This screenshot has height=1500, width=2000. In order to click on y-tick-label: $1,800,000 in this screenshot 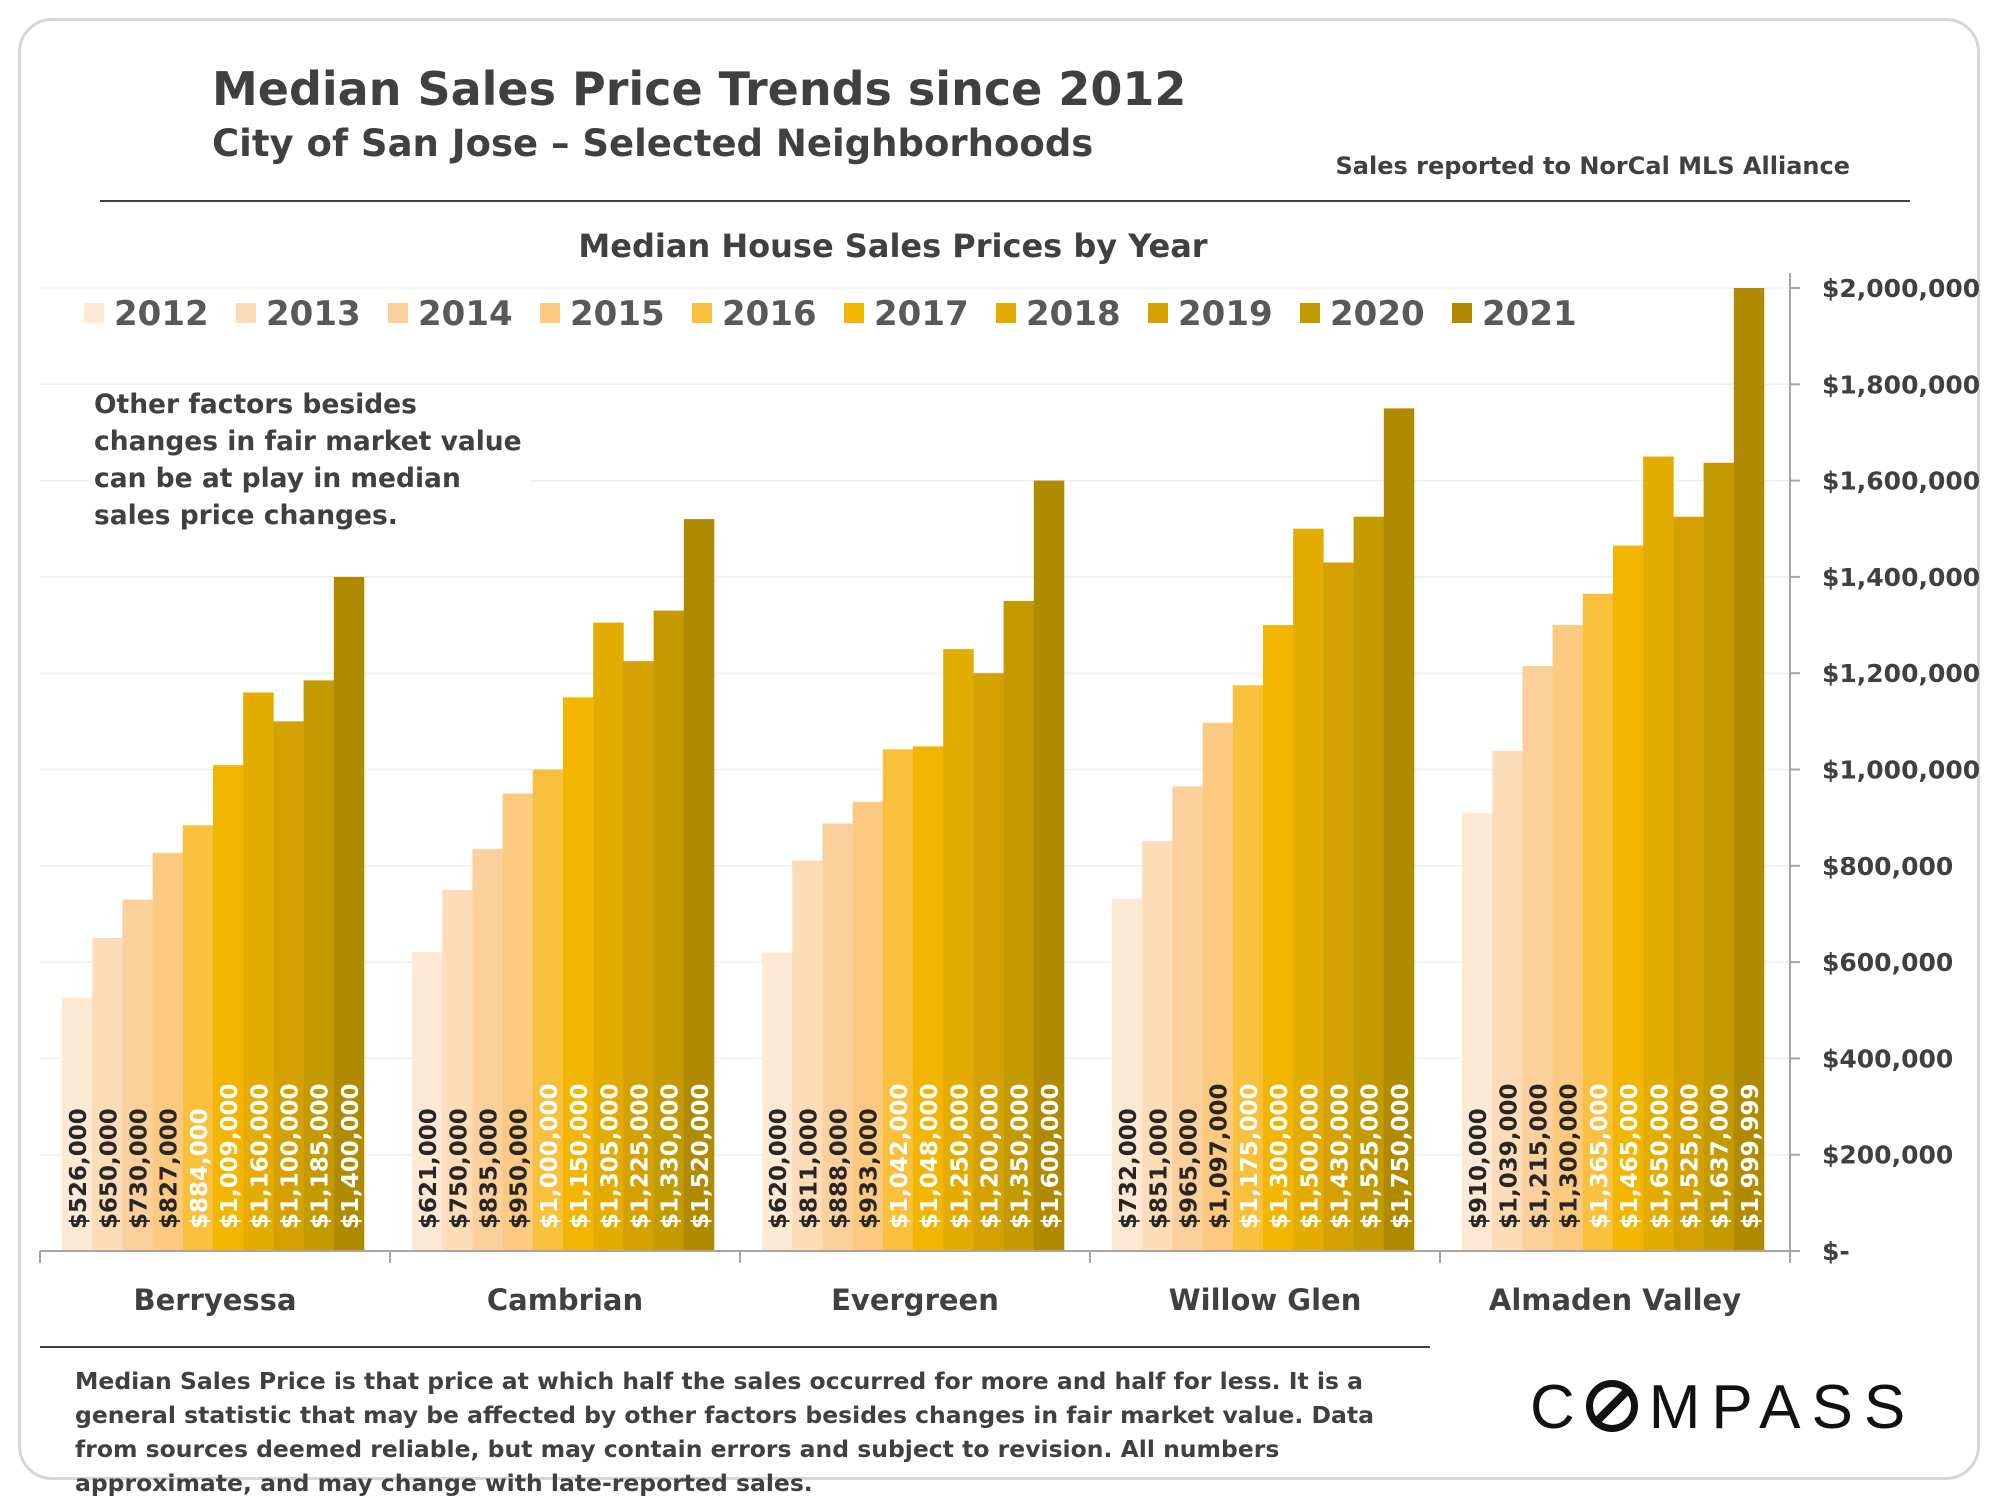, I will do `click(1901, 384)`.